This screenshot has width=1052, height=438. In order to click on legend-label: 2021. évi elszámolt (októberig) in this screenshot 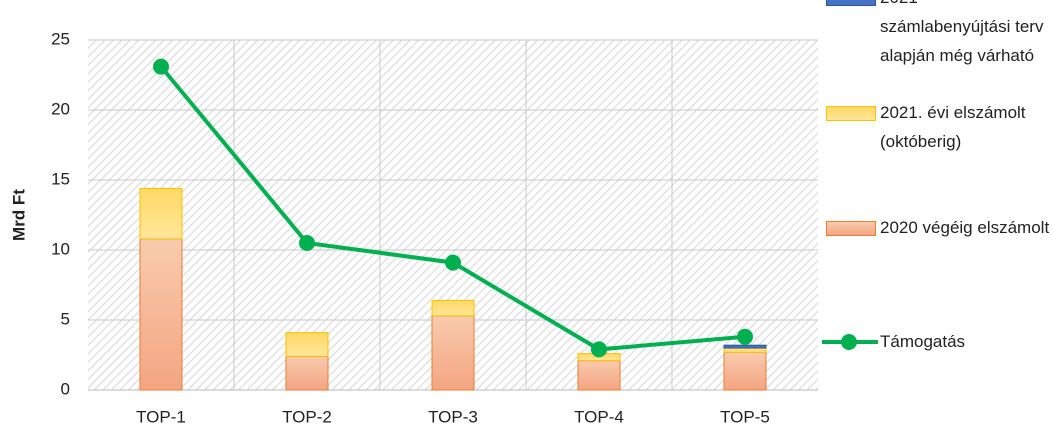, I will do `click(953, 127)`.